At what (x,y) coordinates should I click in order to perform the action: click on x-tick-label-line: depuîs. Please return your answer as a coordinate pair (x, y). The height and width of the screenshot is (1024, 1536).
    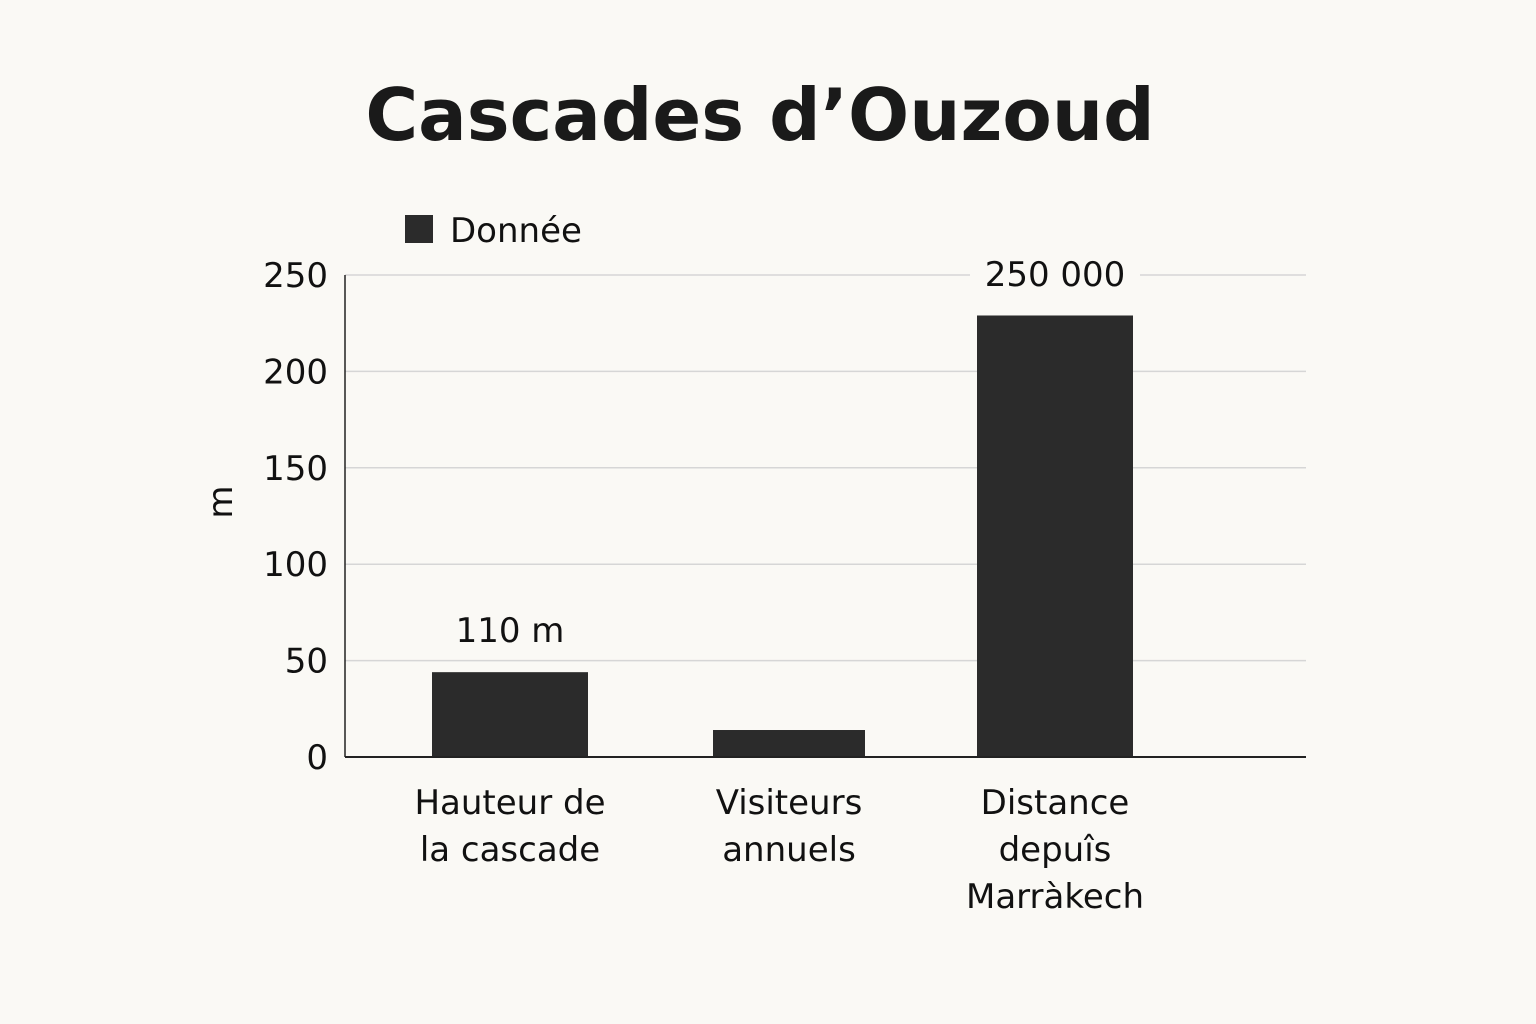
    Looking at the image, I should click on (1055, 850).